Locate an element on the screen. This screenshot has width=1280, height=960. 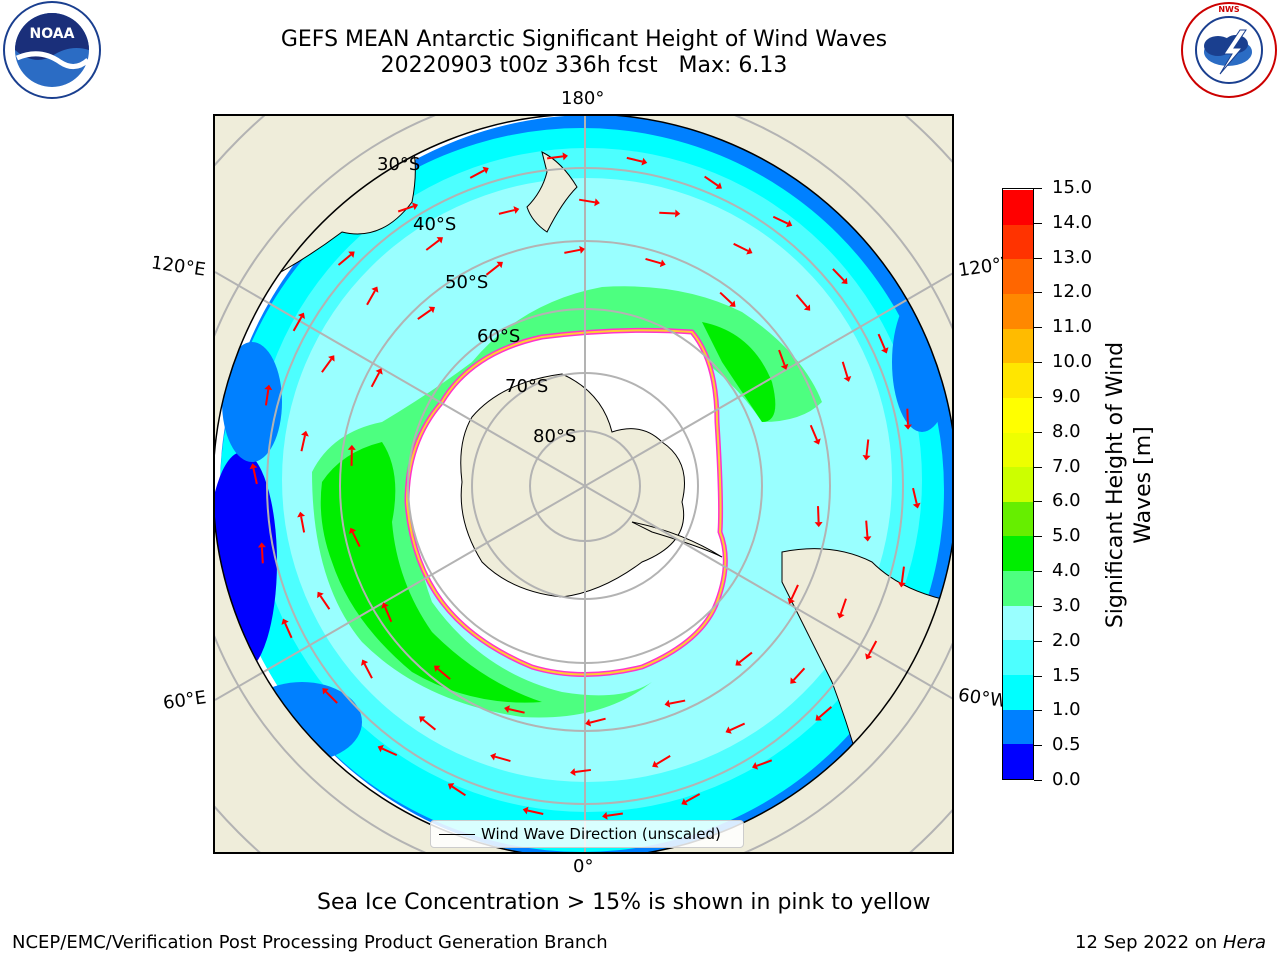
colorbar-tick-label: 0.0 is located at coordinates (1066, 779).